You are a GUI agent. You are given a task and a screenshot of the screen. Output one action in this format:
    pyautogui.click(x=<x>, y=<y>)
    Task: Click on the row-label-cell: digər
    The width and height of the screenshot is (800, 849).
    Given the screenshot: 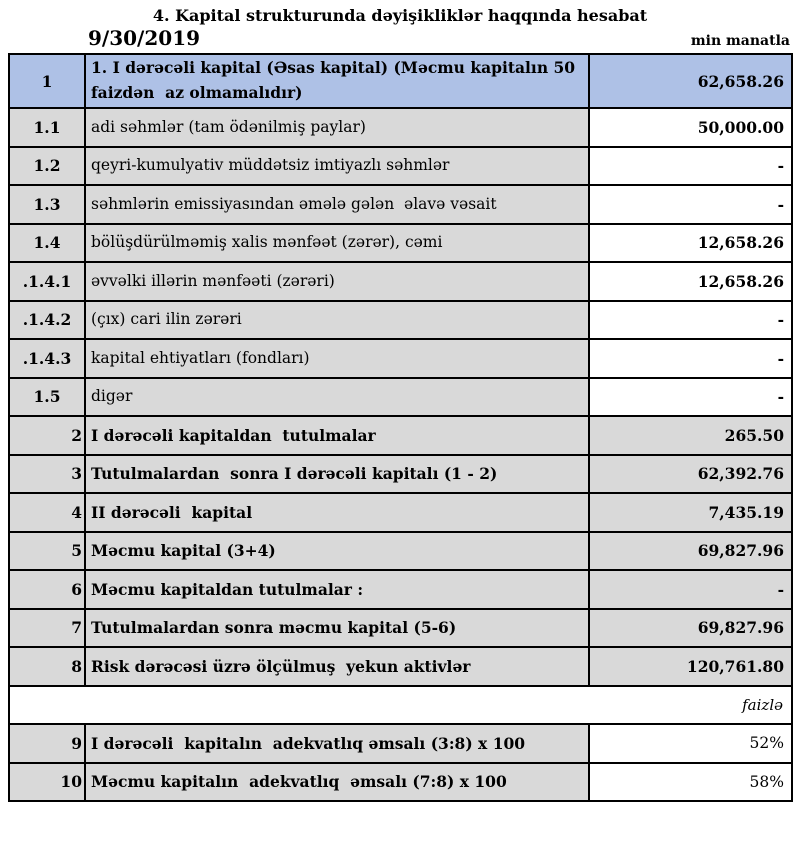 What is the action you would take?
    pyautogui.click(x=337, y=396)
    